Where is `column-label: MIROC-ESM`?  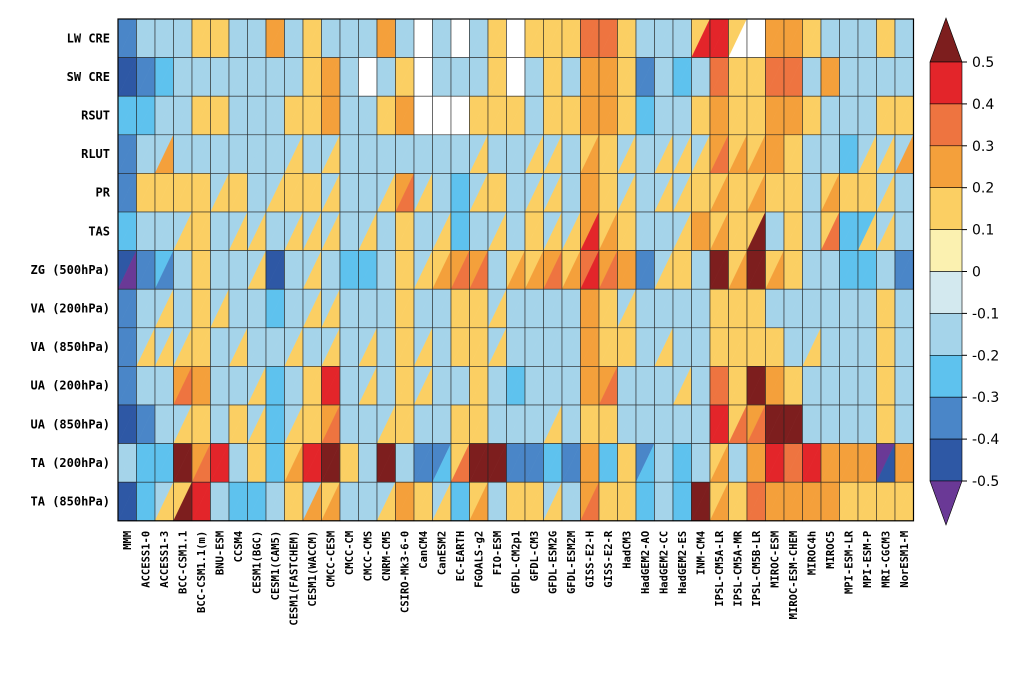
column-label: MIROC-ESM is located at coordinates (776, 559).